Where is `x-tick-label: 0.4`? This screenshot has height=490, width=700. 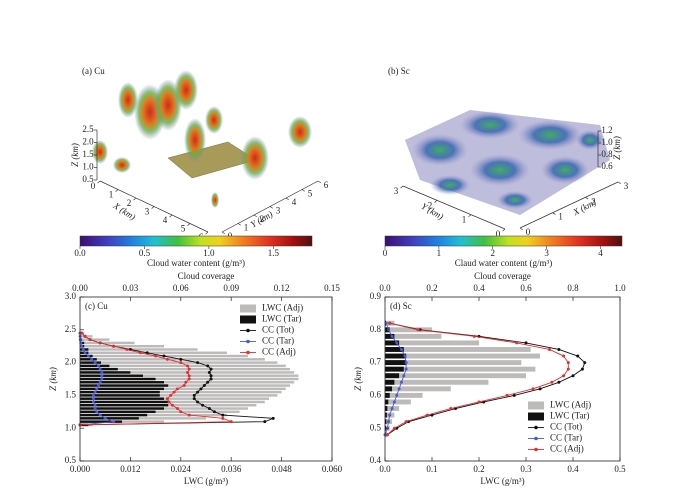
x-tick-label: 0.4 is located at coordinates (573, 469).